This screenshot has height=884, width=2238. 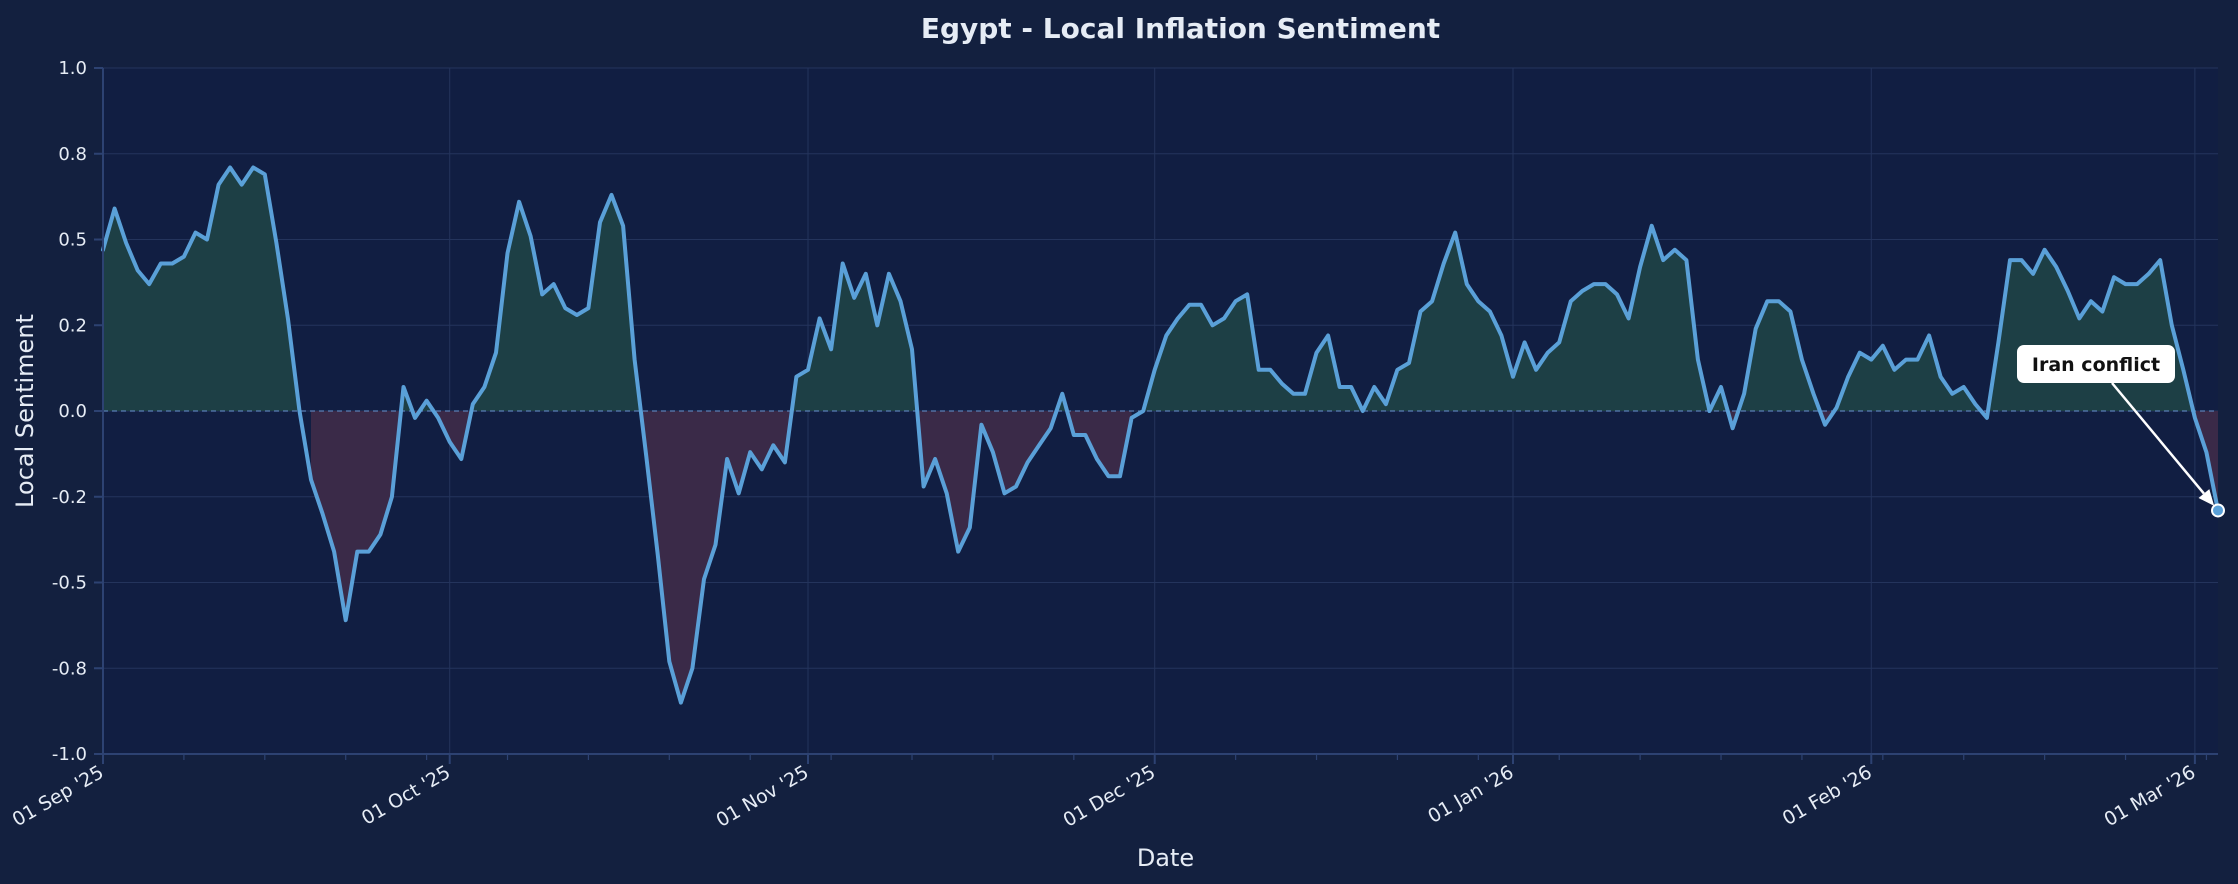 What do you see at coordinates (1165, 858) in the screenshot?
I see `x-axis-label: Date` at bounding box center [1165, 858].